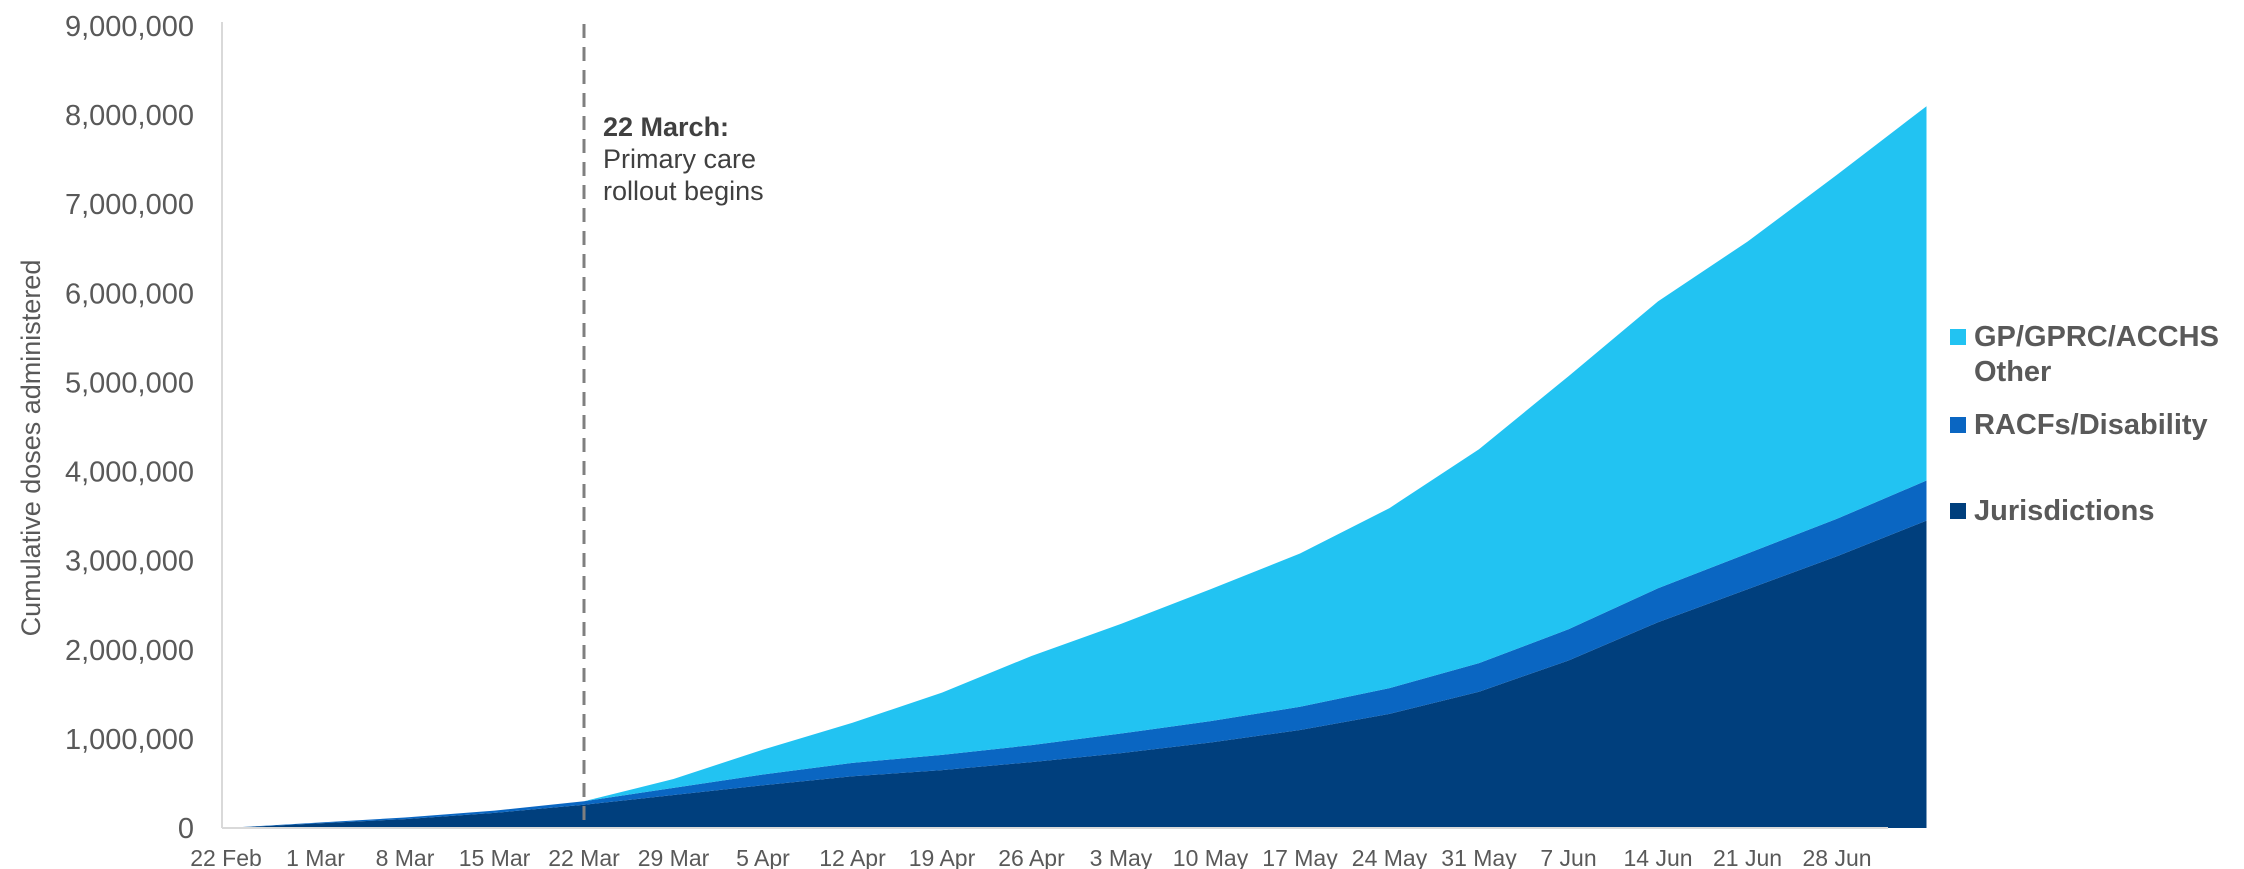 This screenshot has width=2244, height=869. I want to click on x-tick-label: 14 Jun, so click(1657, 857).